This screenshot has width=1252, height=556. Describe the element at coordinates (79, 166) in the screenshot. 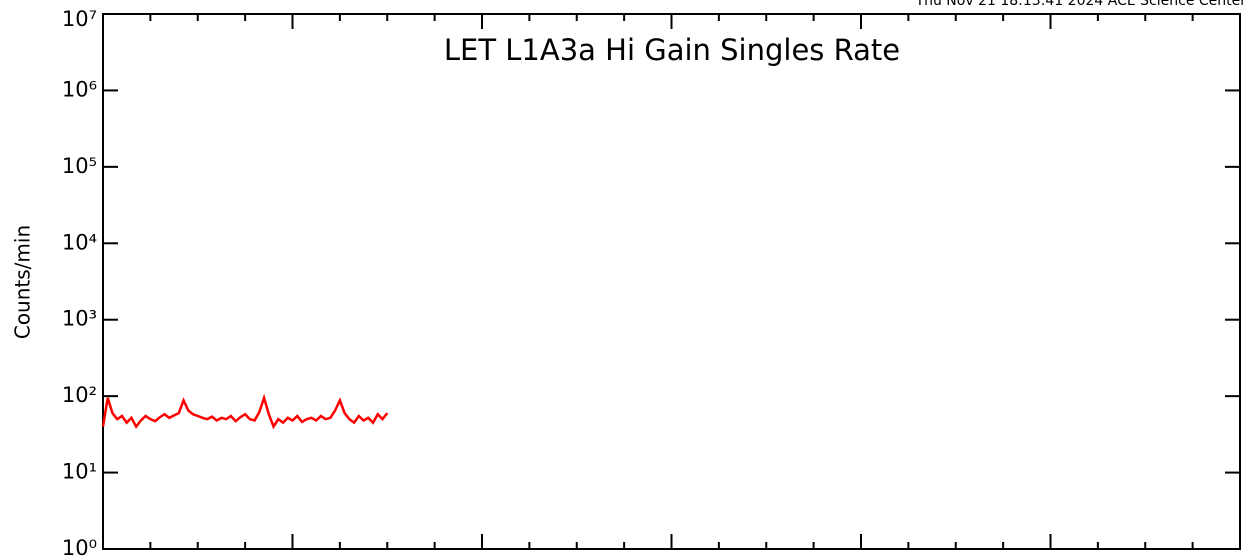

I see `y-tick-label: 10⁵` at that location.